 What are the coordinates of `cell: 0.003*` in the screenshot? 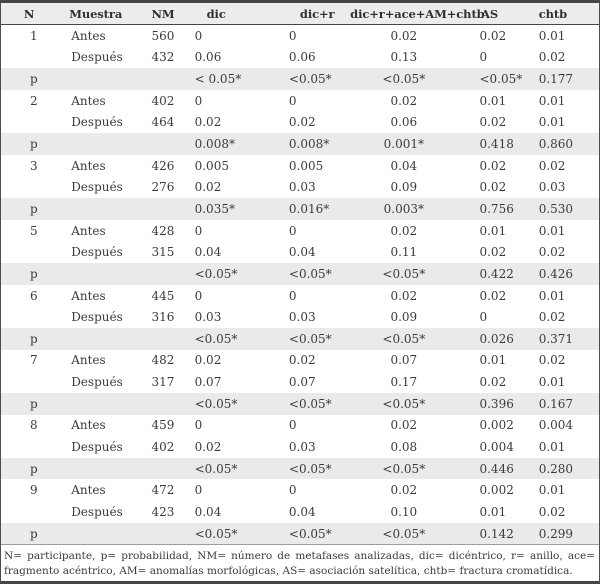 It's located at (404, 209).